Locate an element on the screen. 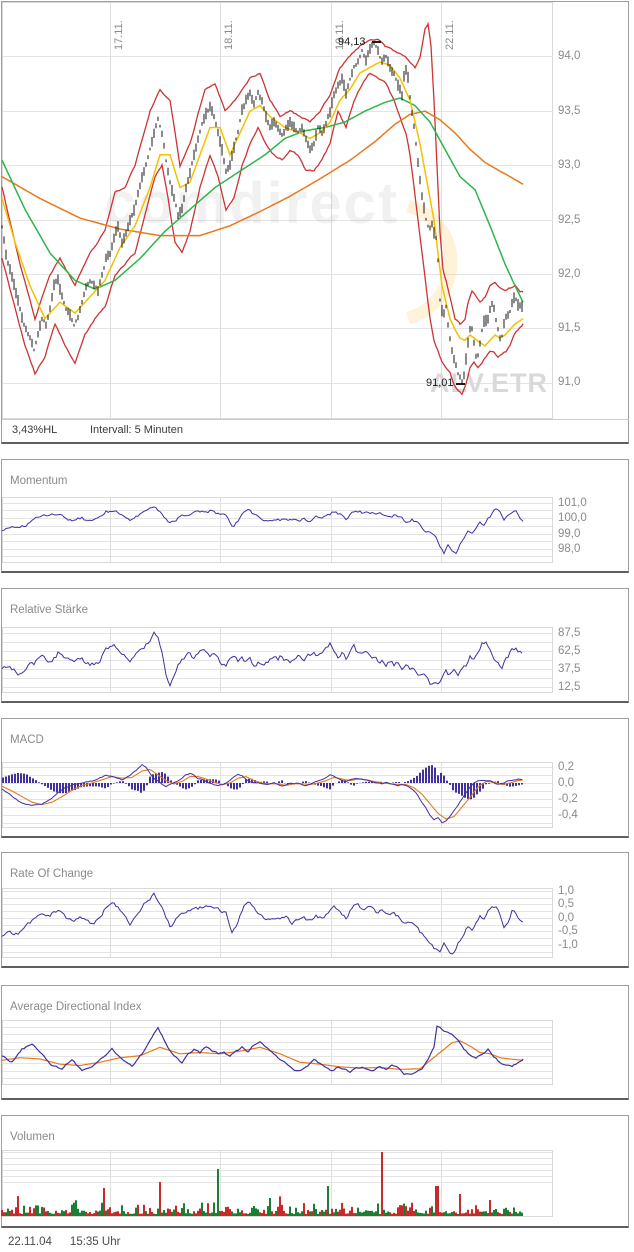  y-axis-label: 92,0 is located at coordinates (569, 274).